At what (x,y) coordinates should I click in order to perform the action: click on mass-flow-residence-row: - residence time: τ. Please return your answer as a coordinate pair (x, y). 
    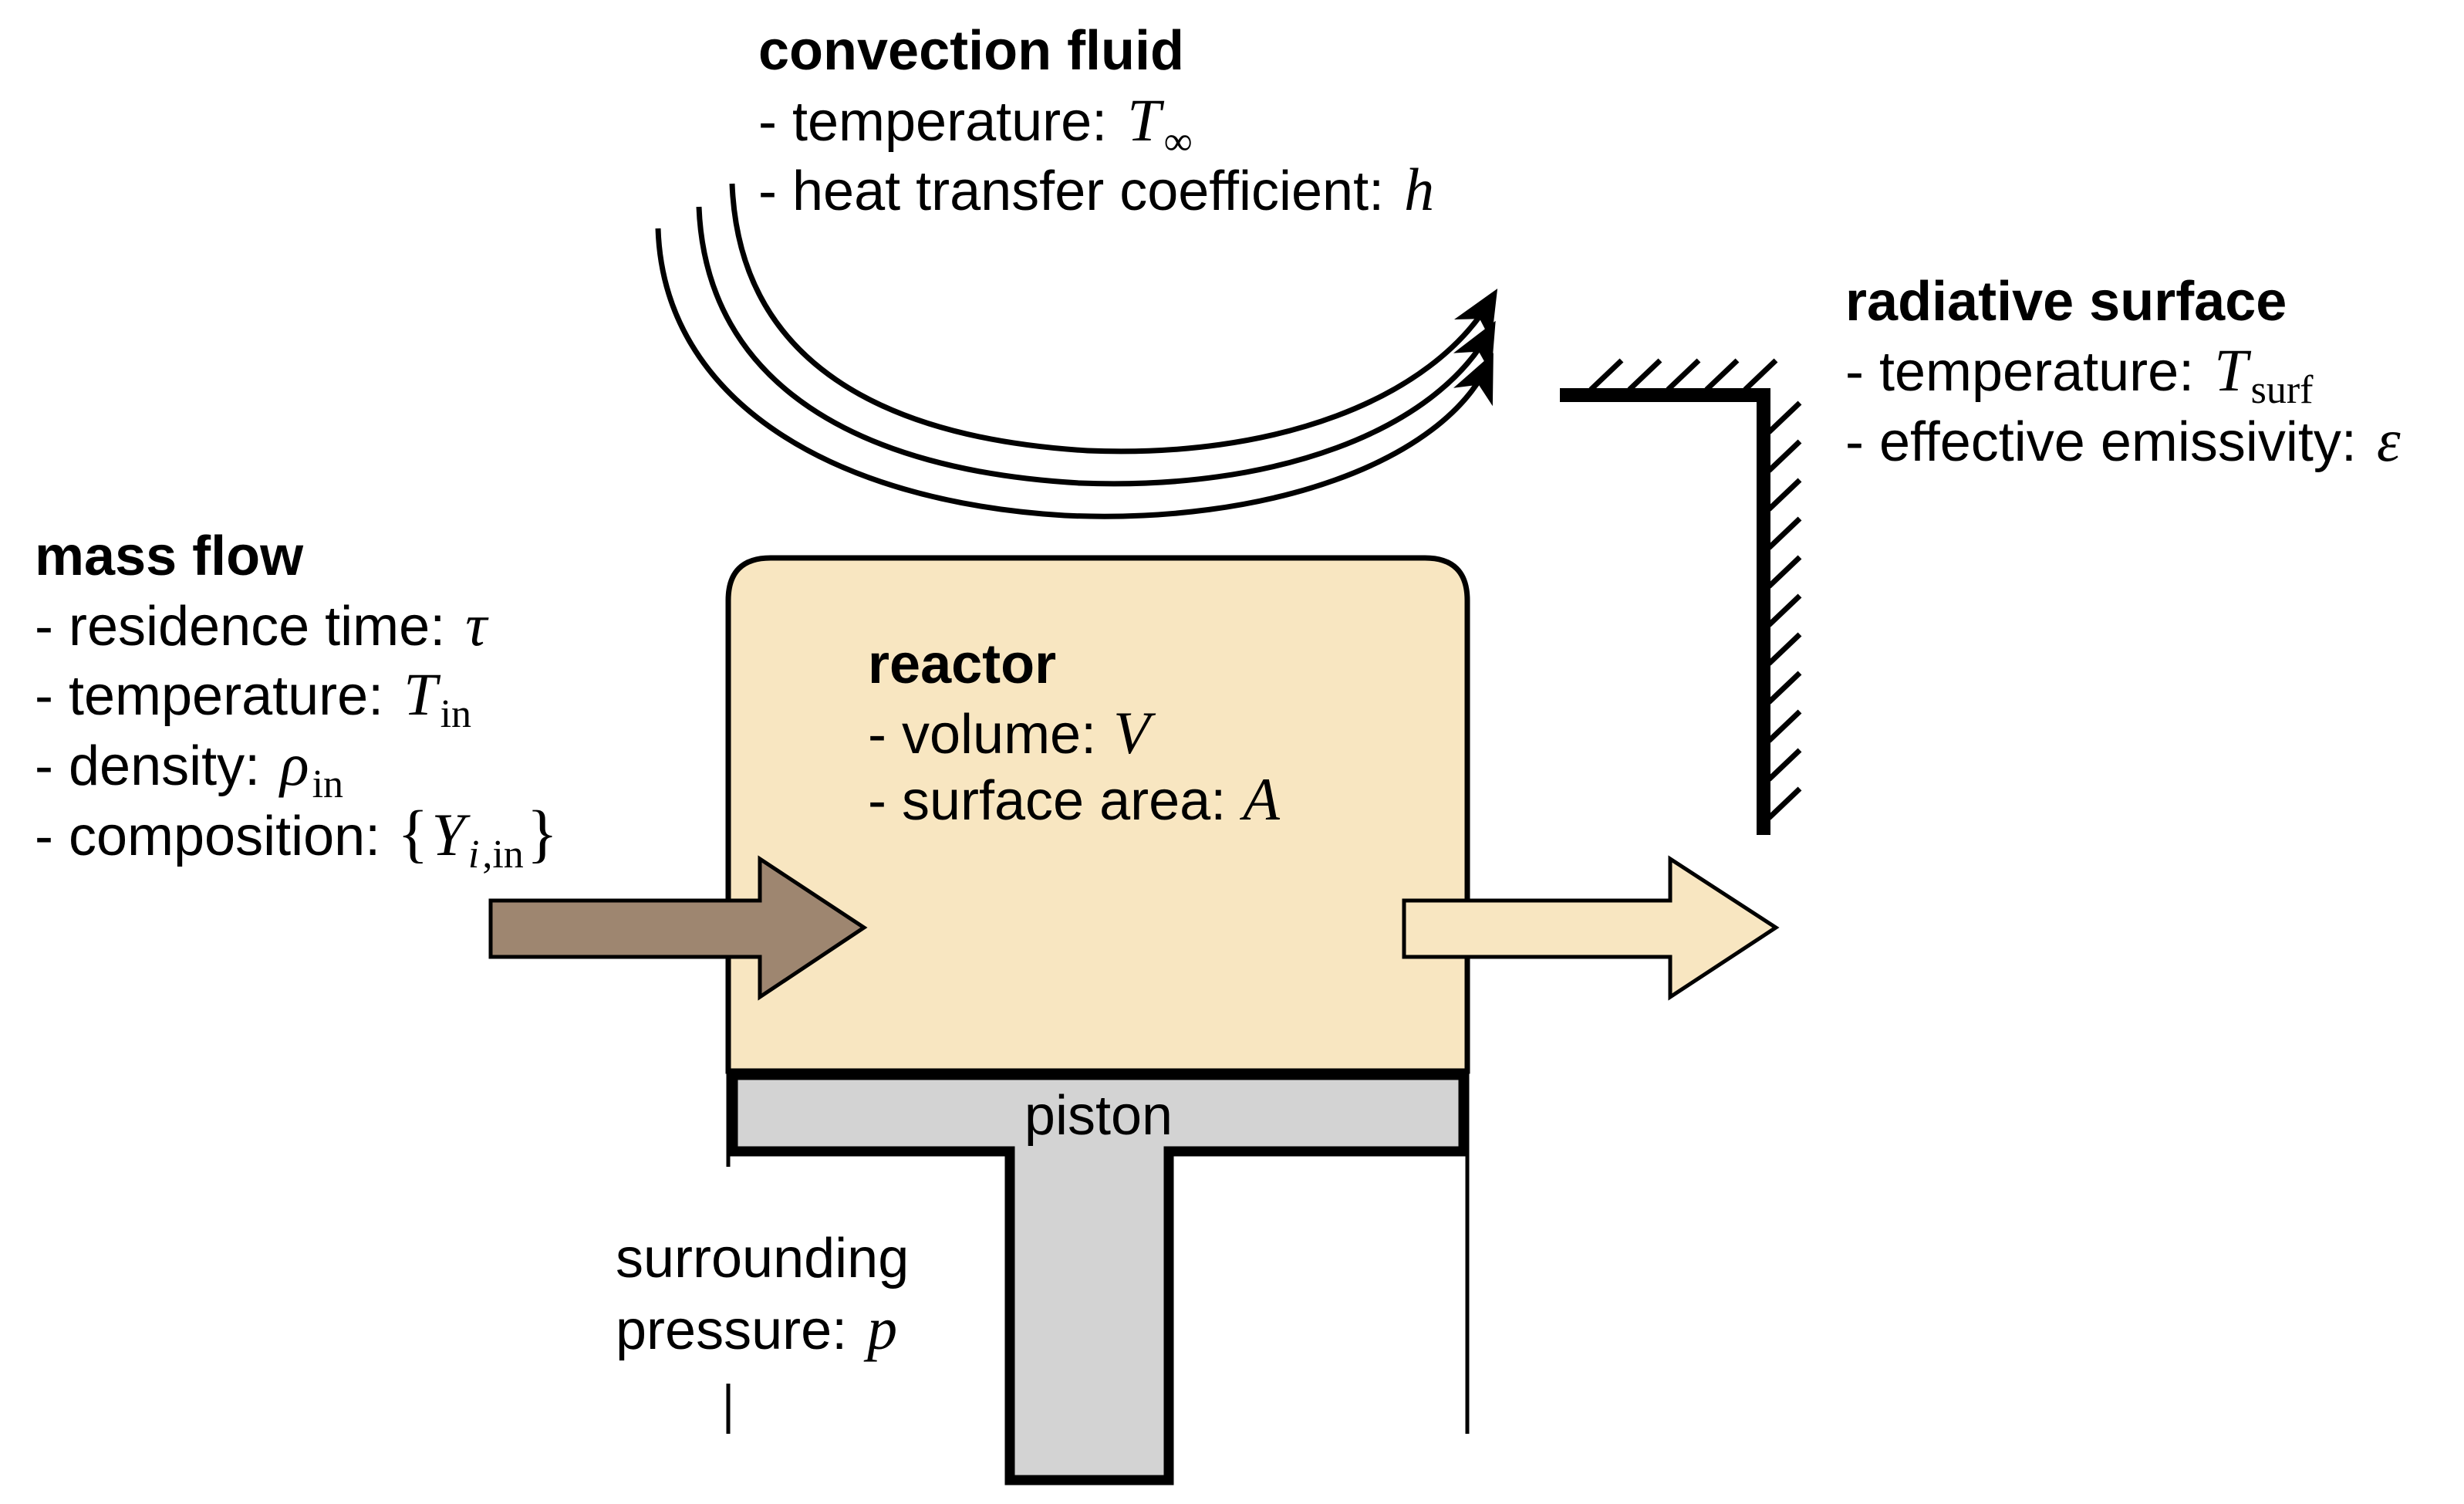
    Looking at the image, I should click on (262, 624).